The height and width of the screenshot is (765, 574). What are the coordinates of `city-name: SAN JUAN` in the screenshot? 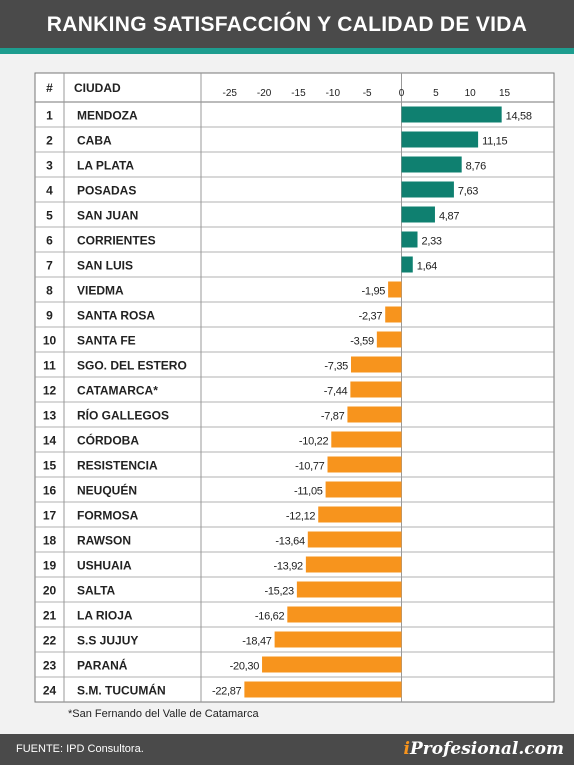 It's located at (107, 216).